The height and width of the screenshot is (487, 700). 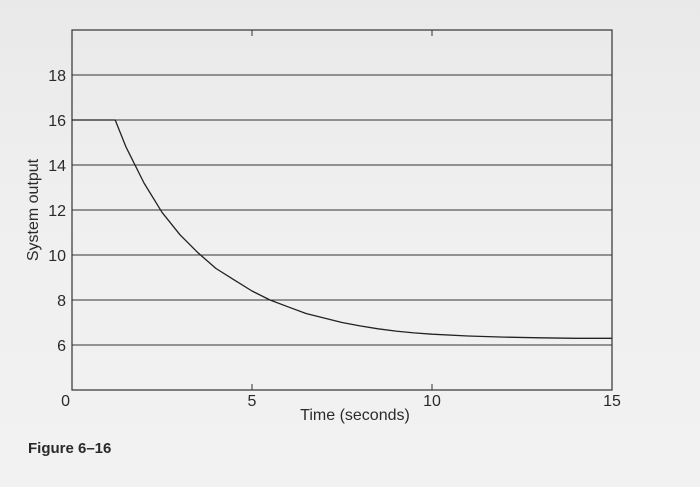 I want to click on x-tick-label: 10, so click(x=432, y=401).